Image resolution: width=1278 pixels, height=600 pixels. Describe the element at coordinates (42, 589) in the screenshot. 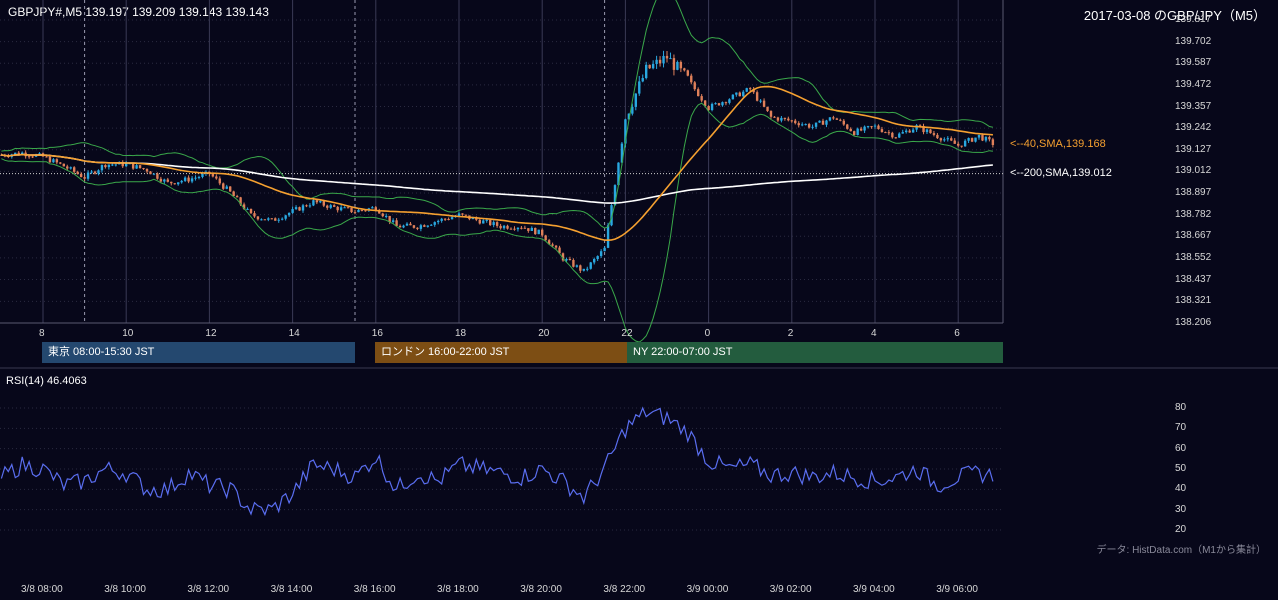

I see `time-tick-label-lower: 3/8 08:00` at that location.